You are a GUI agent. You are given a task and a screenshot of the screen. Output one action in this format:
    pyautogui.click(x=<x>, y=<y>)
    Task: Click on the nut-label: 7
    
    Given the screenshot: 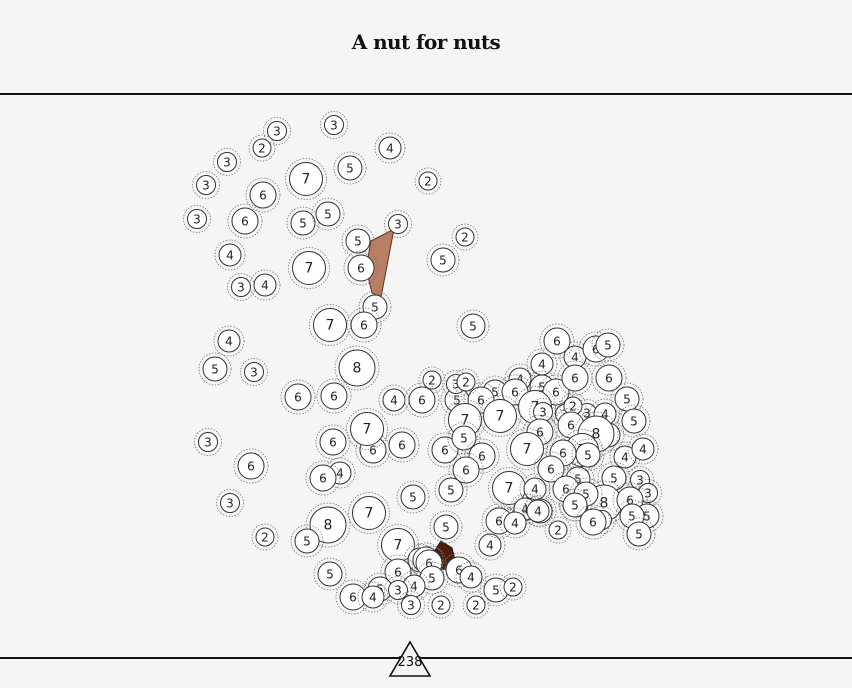 What is the action you would take?
    pyautogui.click(x=500, y=417)
    